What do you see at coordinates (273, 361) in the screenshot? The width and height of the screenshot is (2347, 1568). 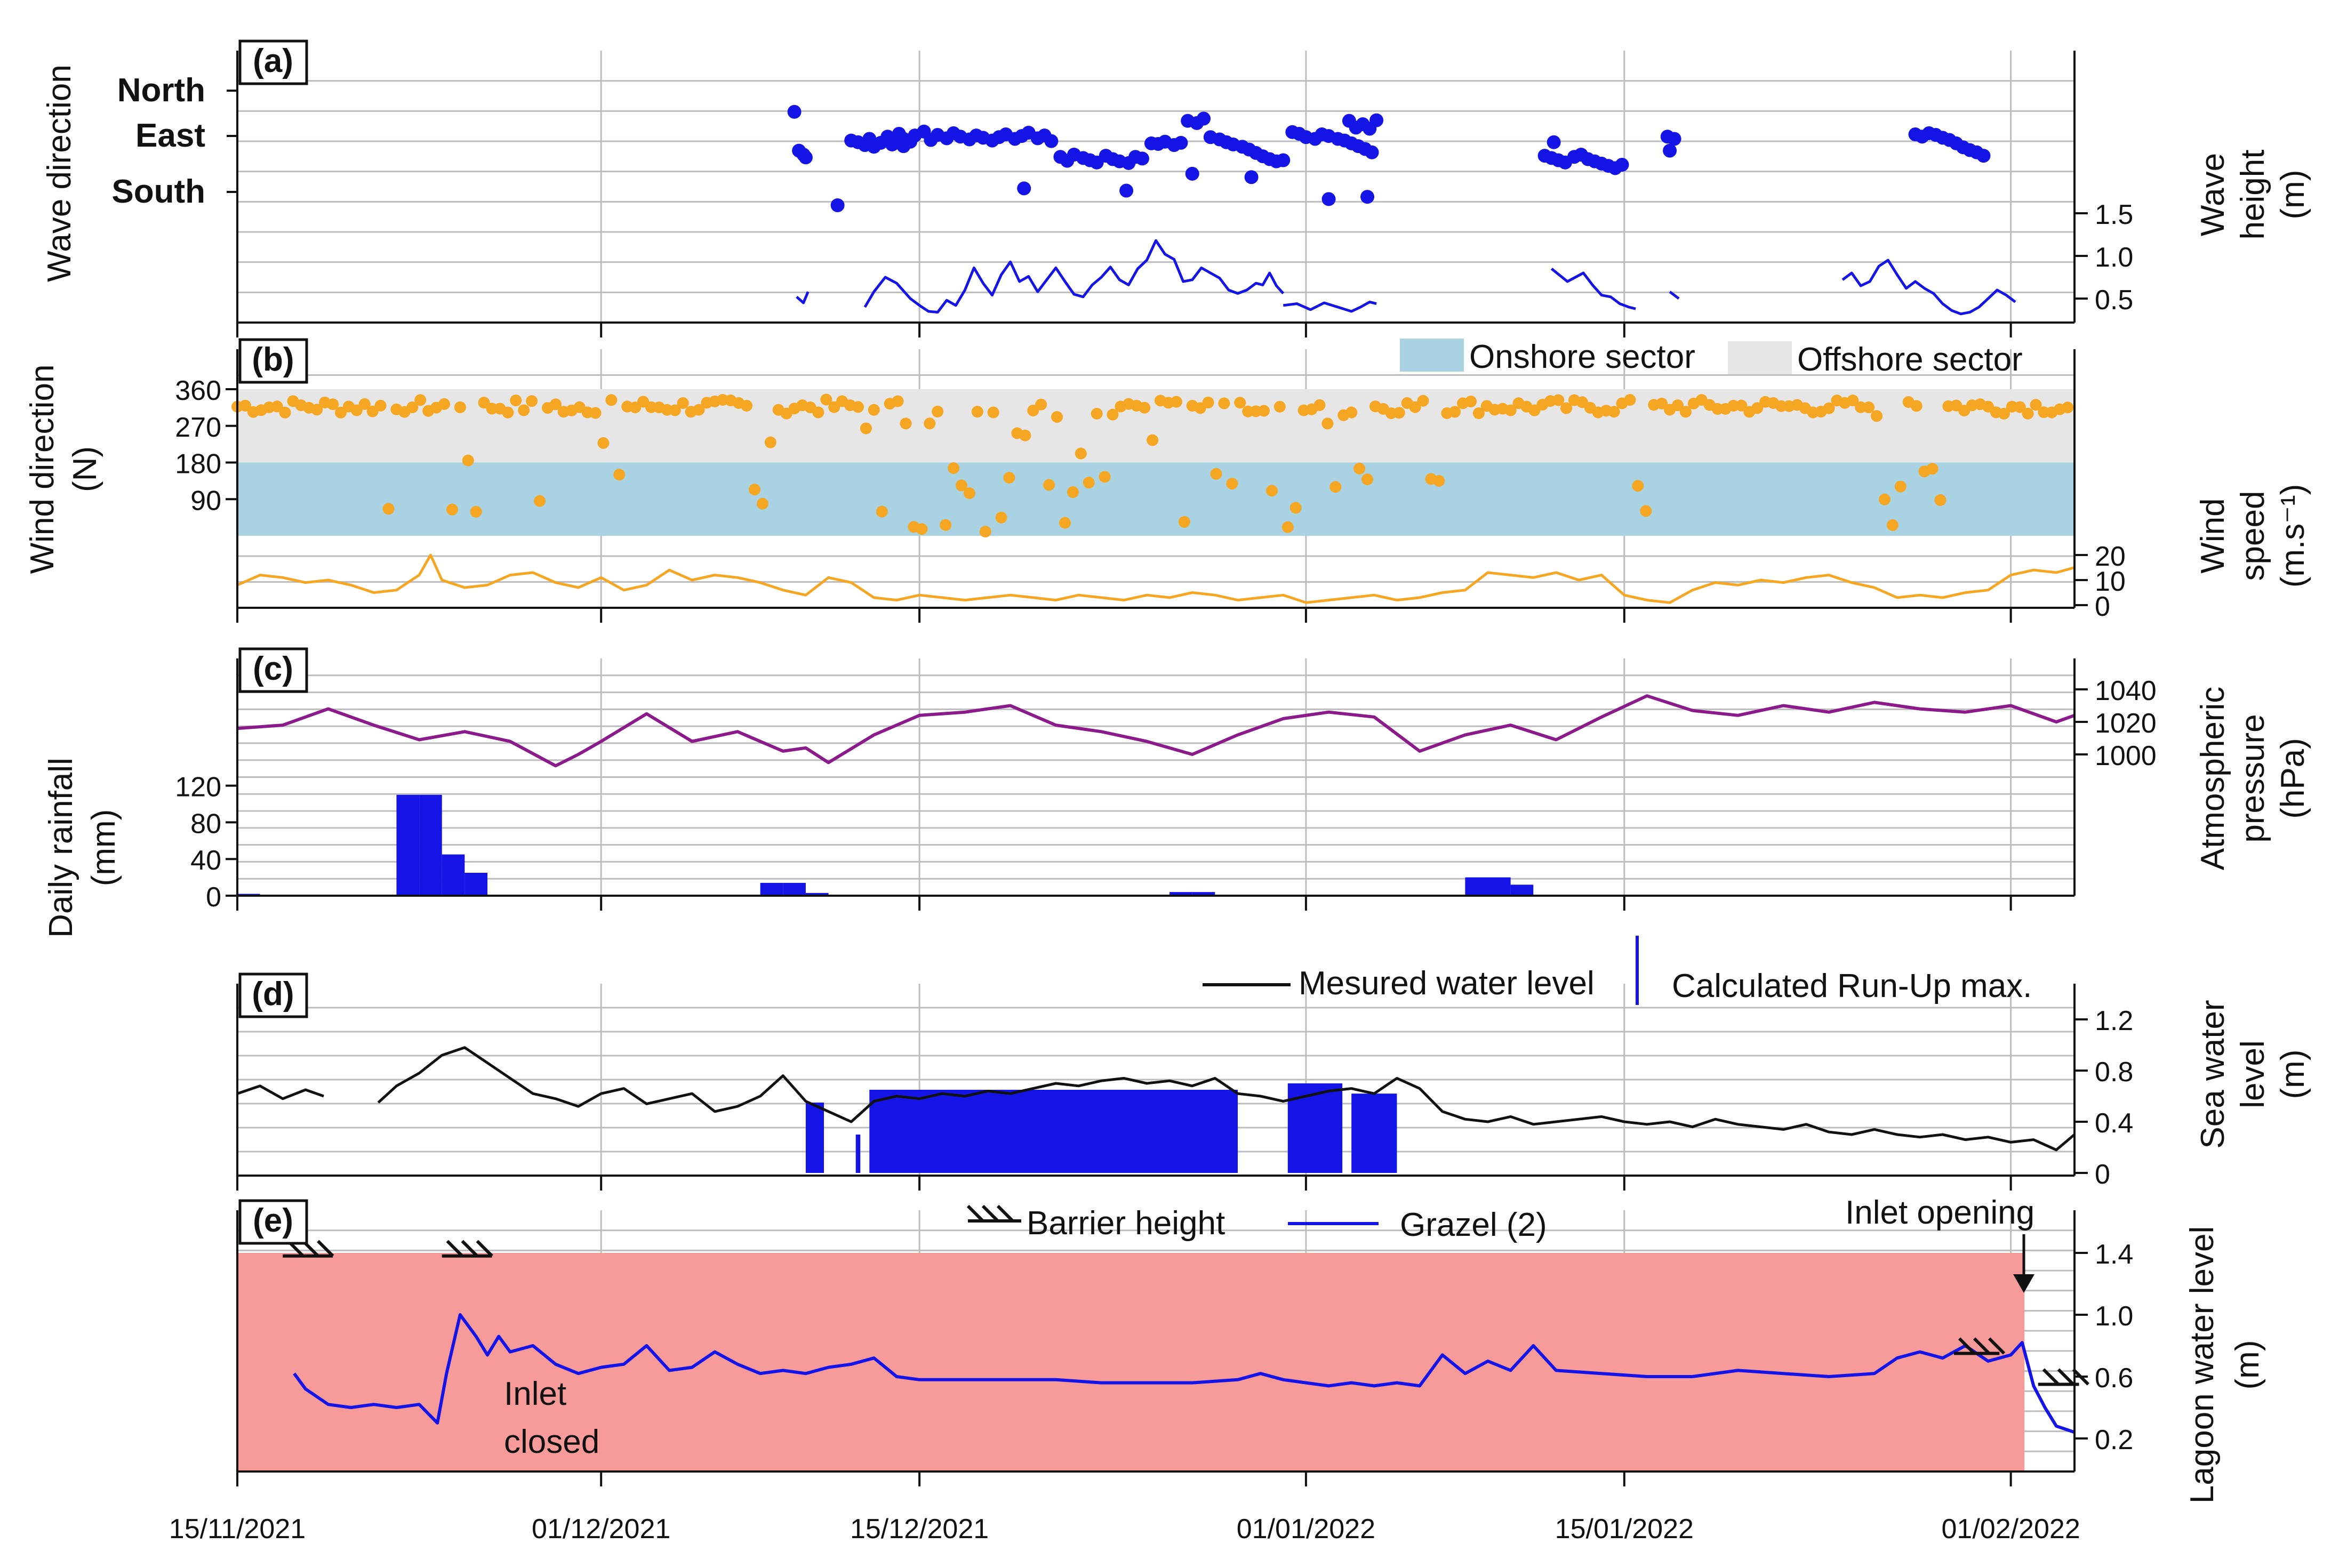 I see `panel-label-box` at bounding box center [273, 361].